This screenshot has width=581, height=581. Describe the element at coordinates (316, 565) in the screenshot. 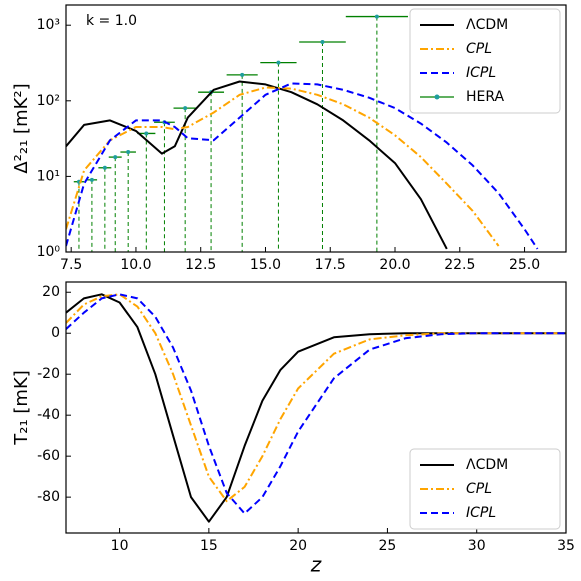

I see `x-axis-label: z` at that location.